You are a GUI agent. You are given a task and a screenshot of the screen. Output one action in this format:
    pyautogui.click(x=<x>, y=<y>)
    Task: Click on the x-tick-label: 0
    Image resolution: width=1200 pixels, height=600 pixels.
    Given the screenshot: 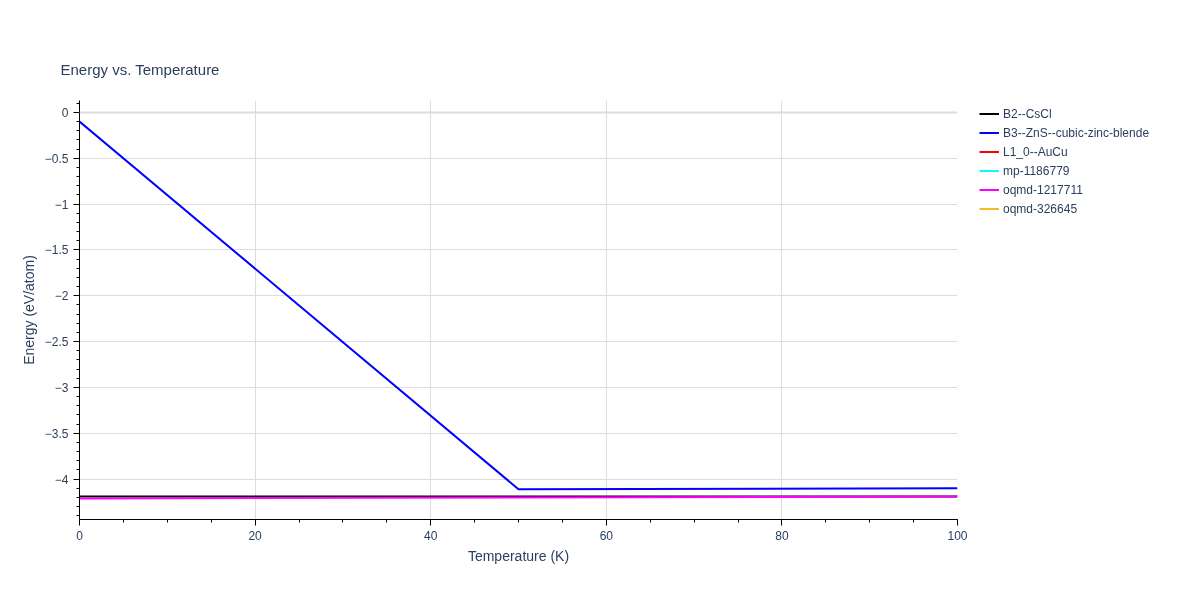 What is the action you would take?
    pyautogui.click(x=80, y=535)
    